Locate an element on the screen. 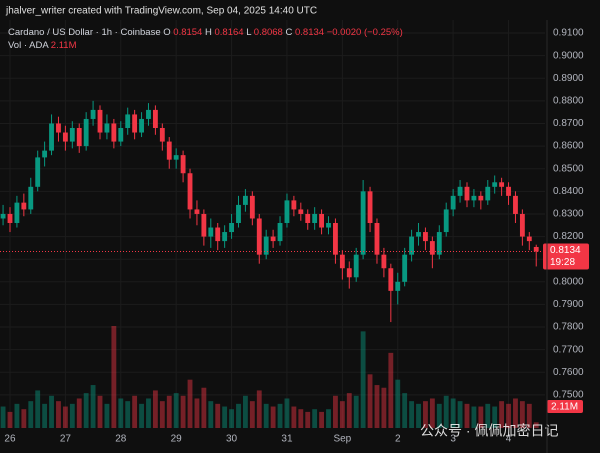  x-tick-label: 4 is located at coordinates (509, 439).